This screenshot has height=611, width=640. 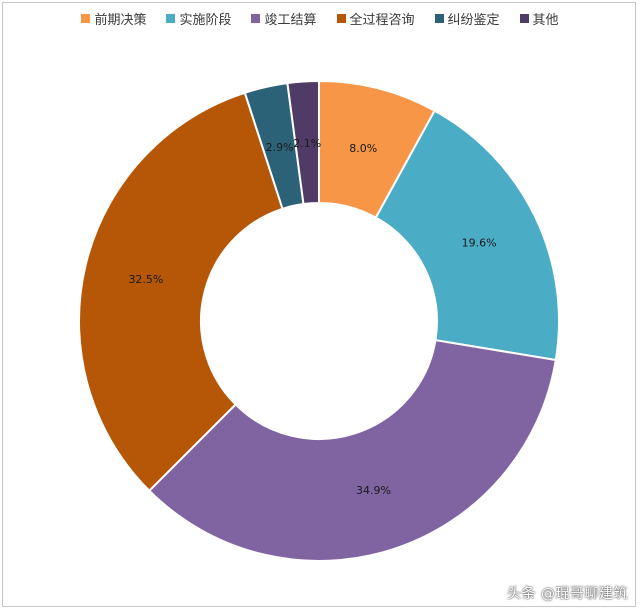 I want to click on legend-item: 全过程咨询, so click(x=375, y=18).